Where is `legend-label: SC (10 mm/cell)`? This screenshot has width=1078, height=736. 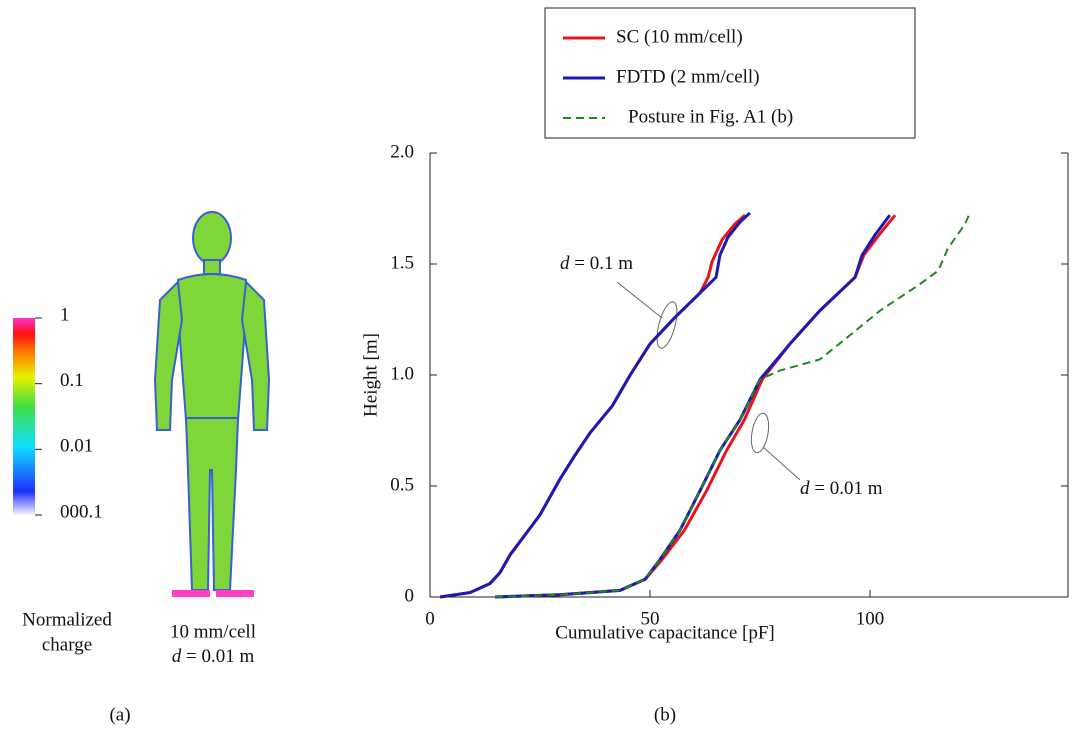 legend-label: SC (10 mm/cell) is located at coordinates (679, 36).